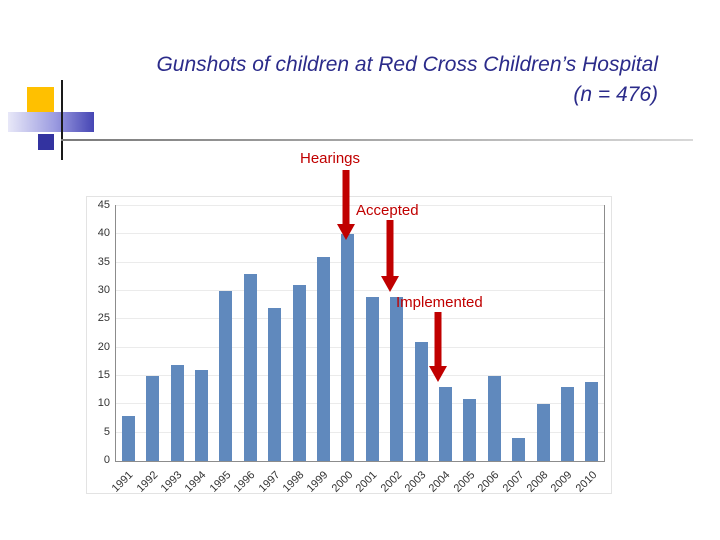 This screenshot has width=720, height=540. What do you see at coordinates (567, 424) in the screenshot?
I see `bar-2009` at bounding box center [567, 424].